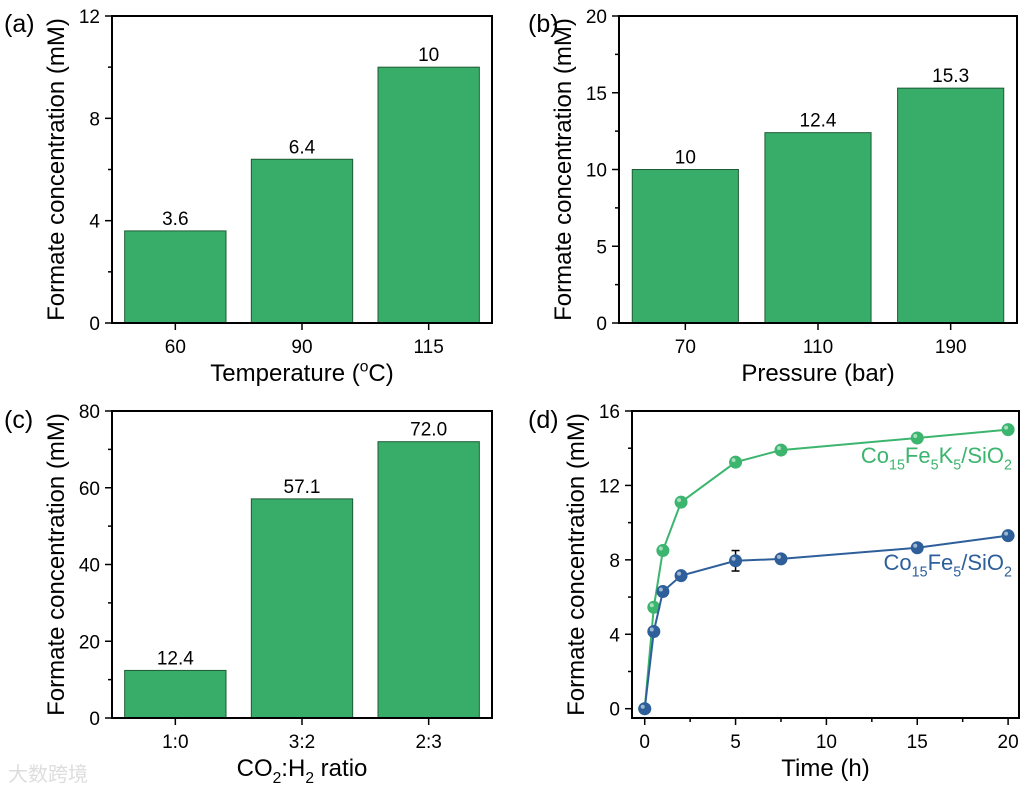  I want to click on y-tick-label: 10, so click(596, 171).